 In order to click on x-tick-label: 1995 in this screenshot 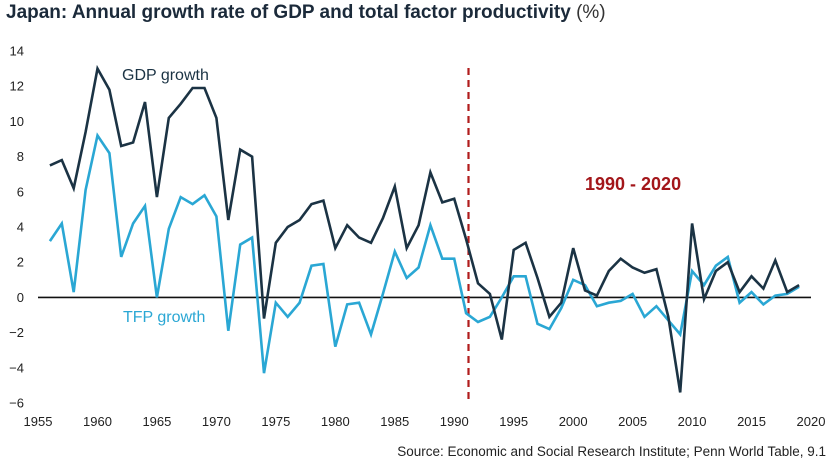, I will do `click(513, 421)`.